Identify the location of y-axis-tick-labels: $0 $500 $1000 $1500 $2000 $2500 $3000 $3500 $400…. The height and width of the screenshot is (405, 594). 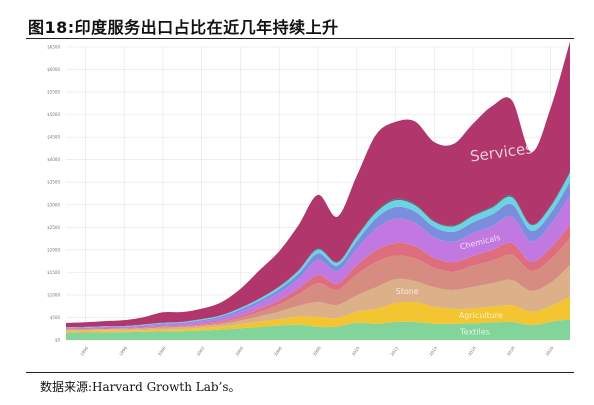
(53, 194).